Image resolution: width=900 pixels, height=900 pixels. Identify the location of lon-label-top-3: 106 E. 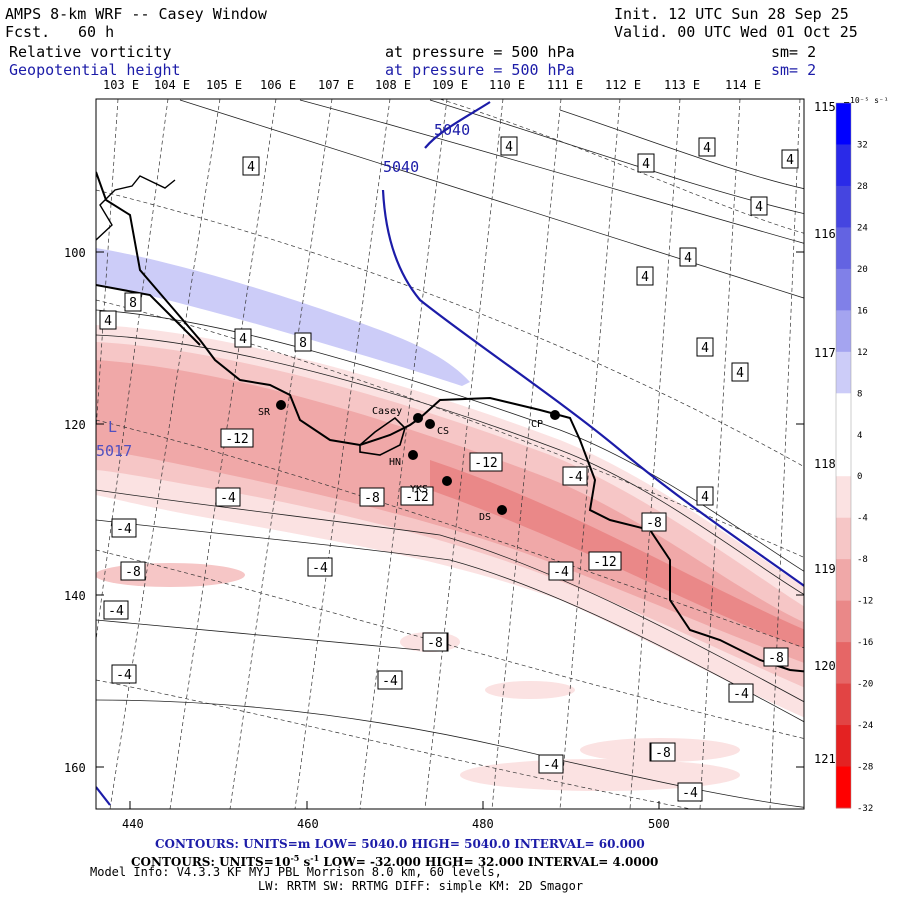
(278, 85).